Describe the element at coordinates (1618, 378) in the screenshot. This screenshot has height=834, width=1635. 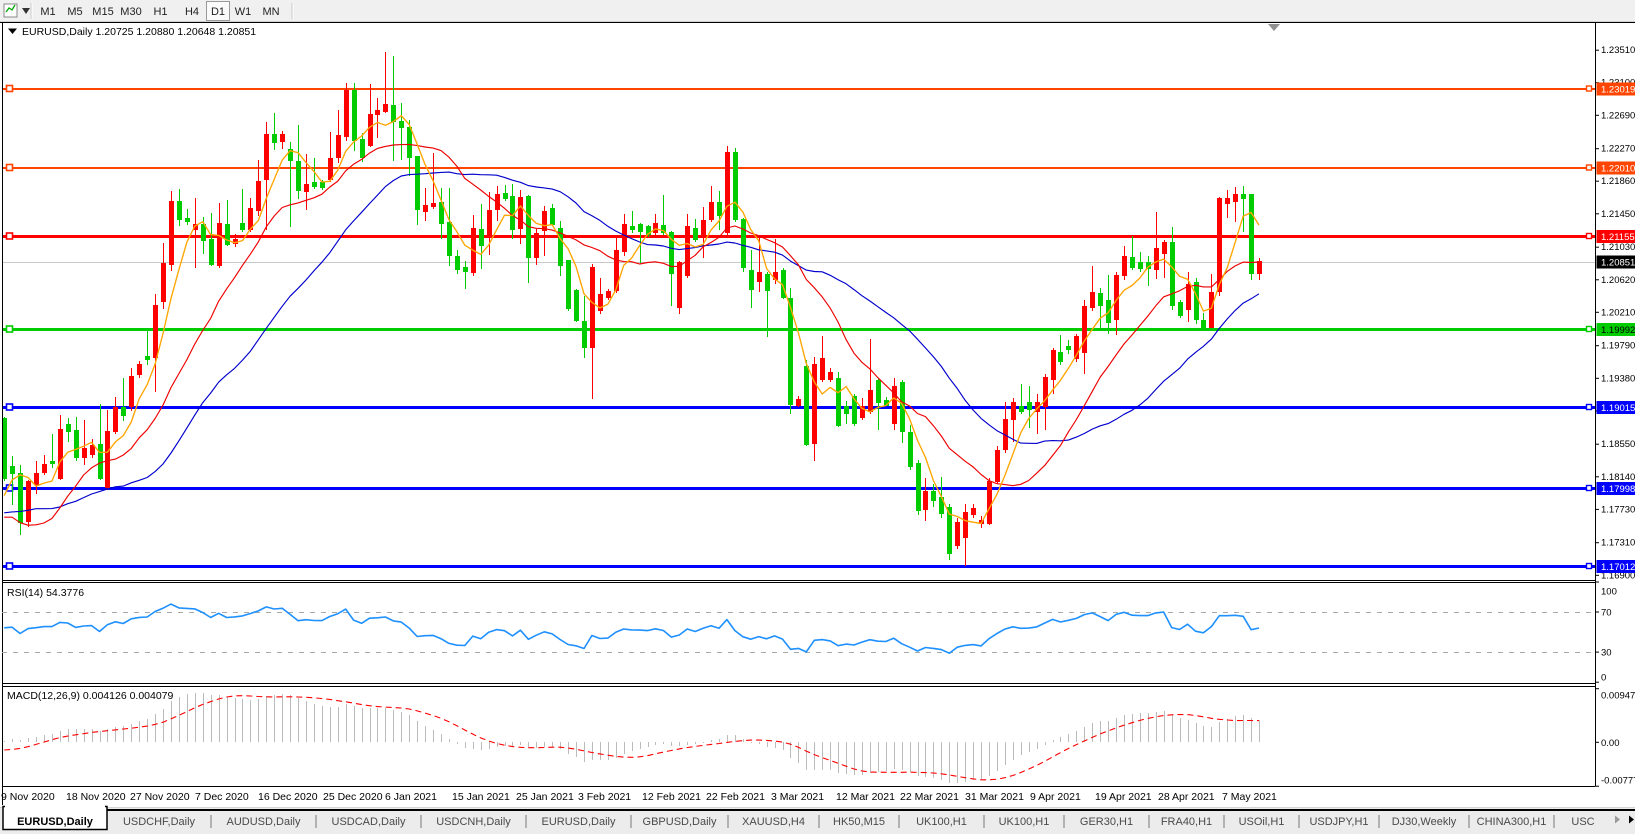
I see `svg-text: 1.19380` at that location.